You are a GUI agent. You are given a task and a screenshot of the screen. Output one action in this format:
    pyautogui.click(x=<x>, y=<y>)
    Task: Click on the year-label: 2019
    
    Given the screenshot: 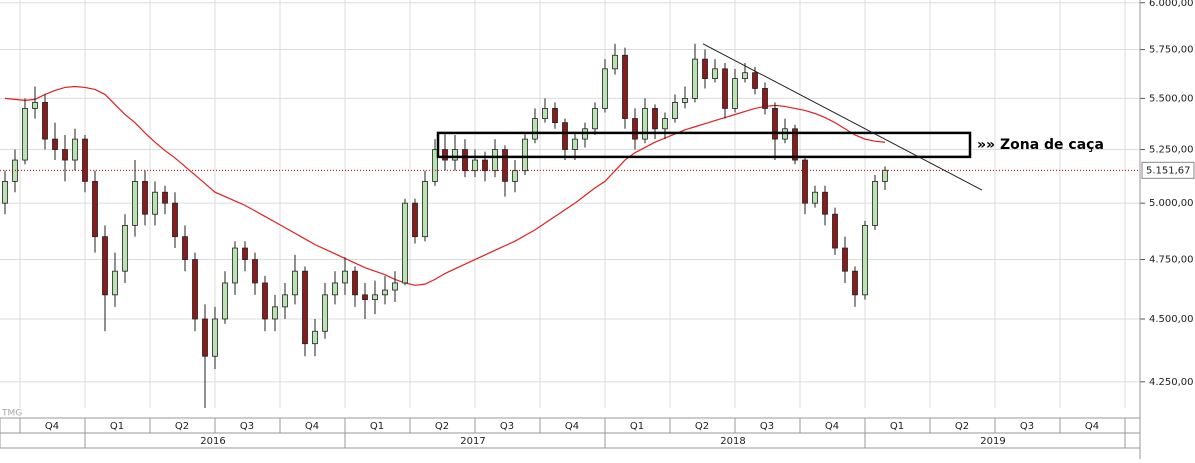 What is the action you would take?
    pyautogui.click(x=992, y=441)
    